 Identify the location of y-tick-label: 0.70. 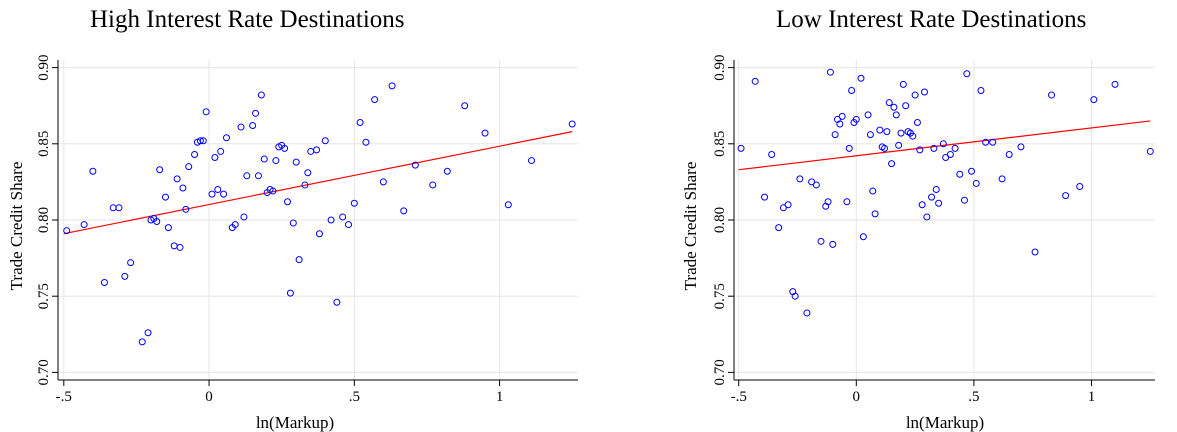
(44, 372).